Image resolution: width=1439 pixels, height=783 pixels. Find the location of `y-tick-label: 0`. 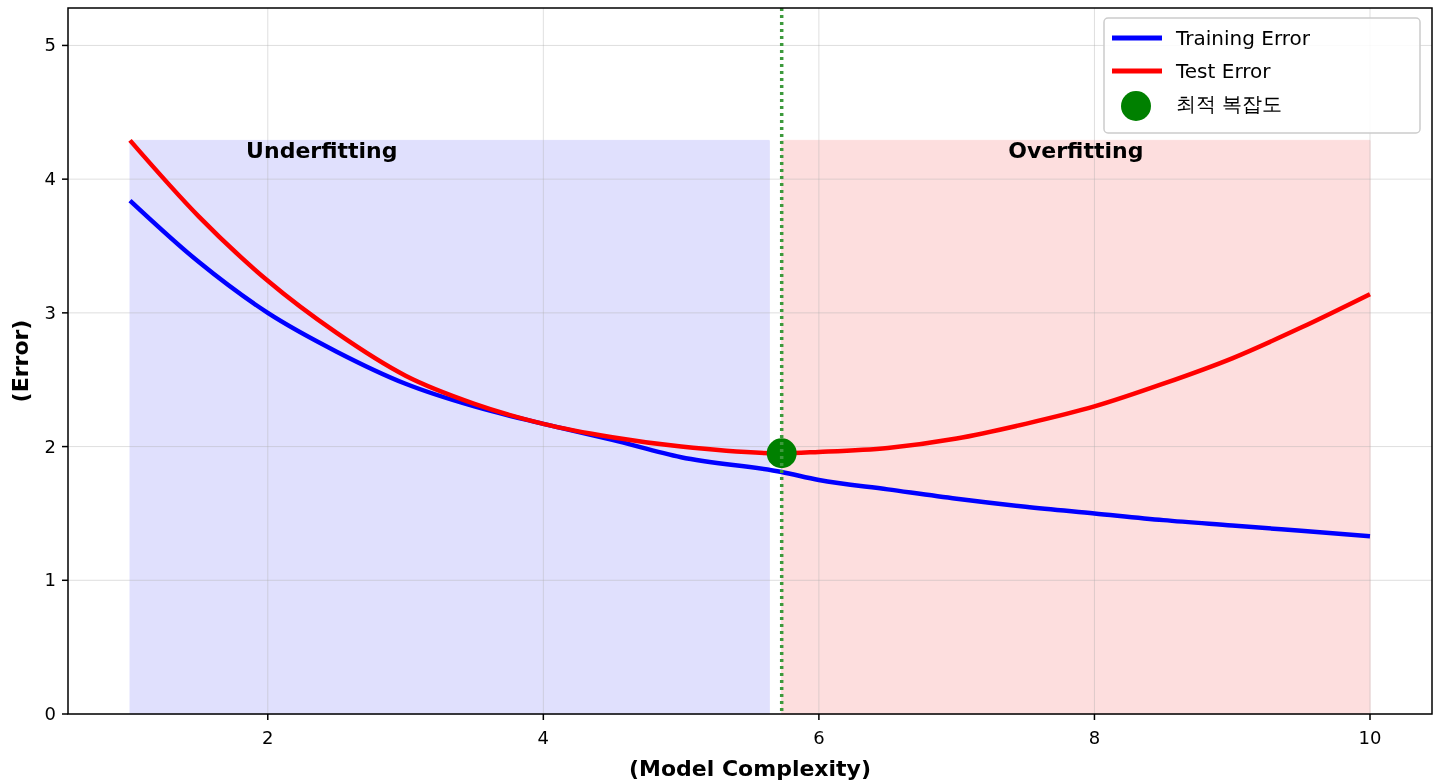

y-tick-label: 0 is located at coordinates (50, 713).